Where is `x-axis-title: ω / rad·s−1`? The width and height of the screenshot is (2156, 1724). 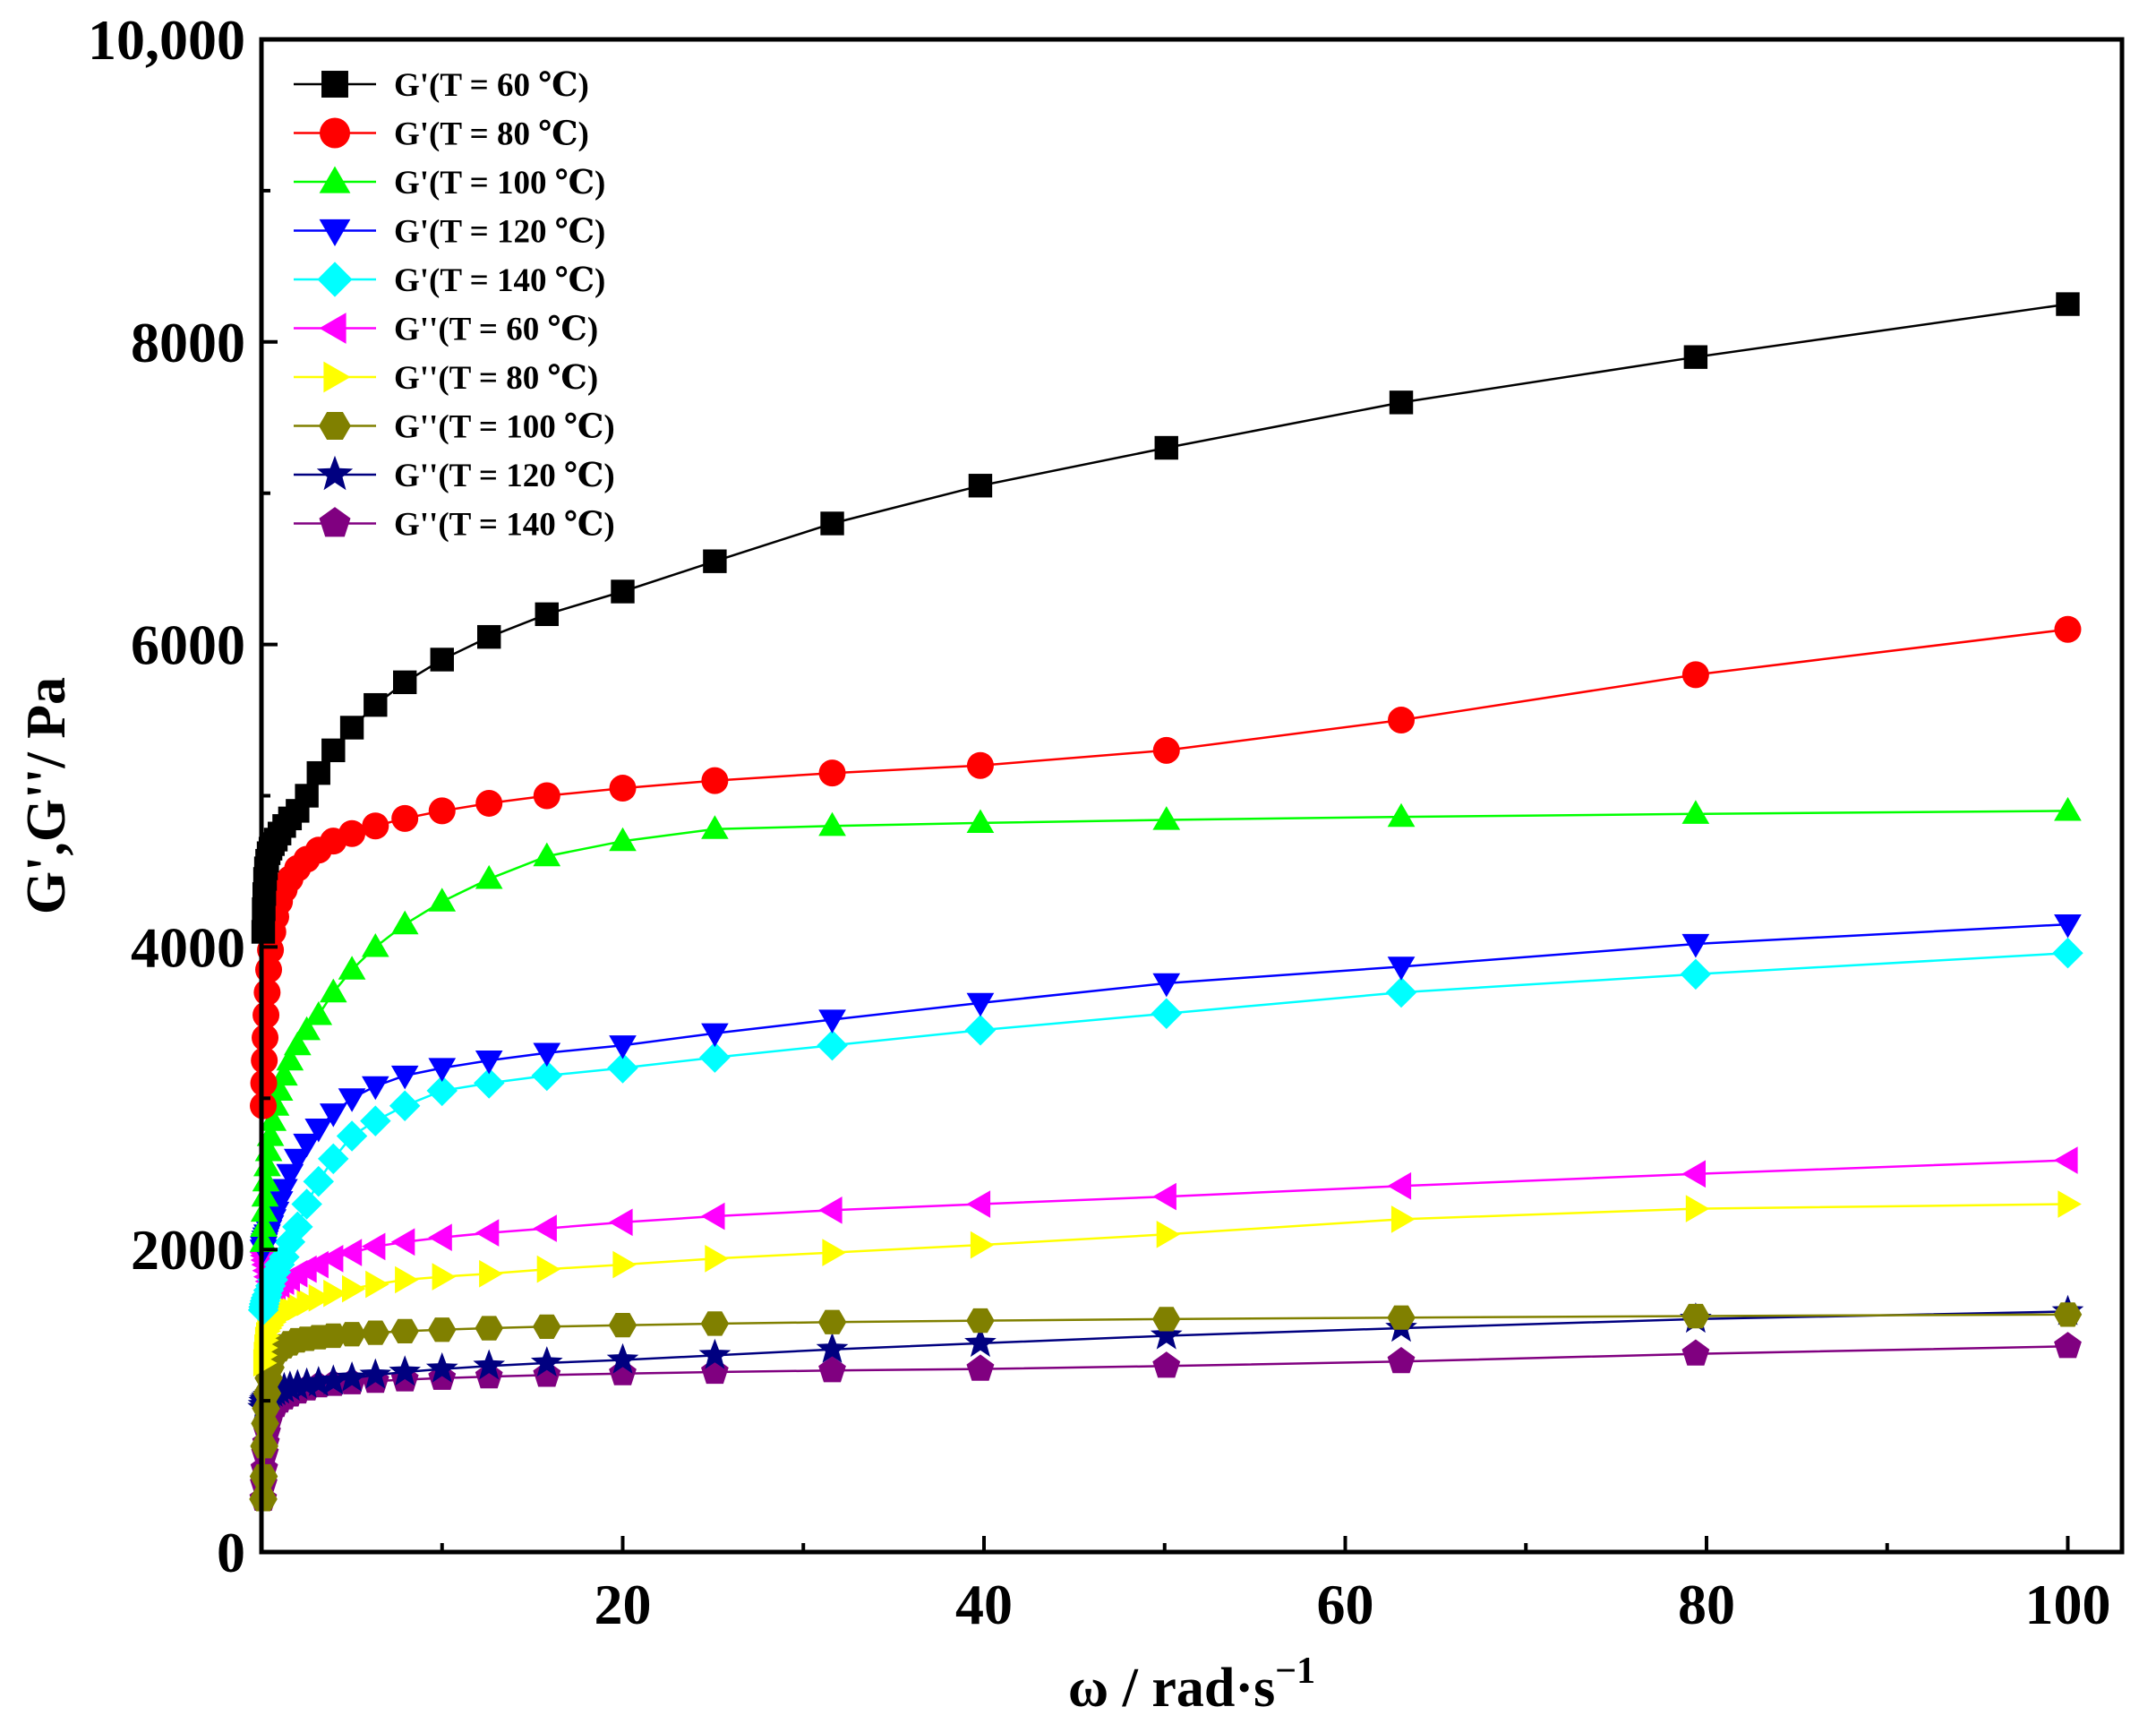
x-axis-title: ω / rad·s−1 is located at coordinates (1191, 1685).